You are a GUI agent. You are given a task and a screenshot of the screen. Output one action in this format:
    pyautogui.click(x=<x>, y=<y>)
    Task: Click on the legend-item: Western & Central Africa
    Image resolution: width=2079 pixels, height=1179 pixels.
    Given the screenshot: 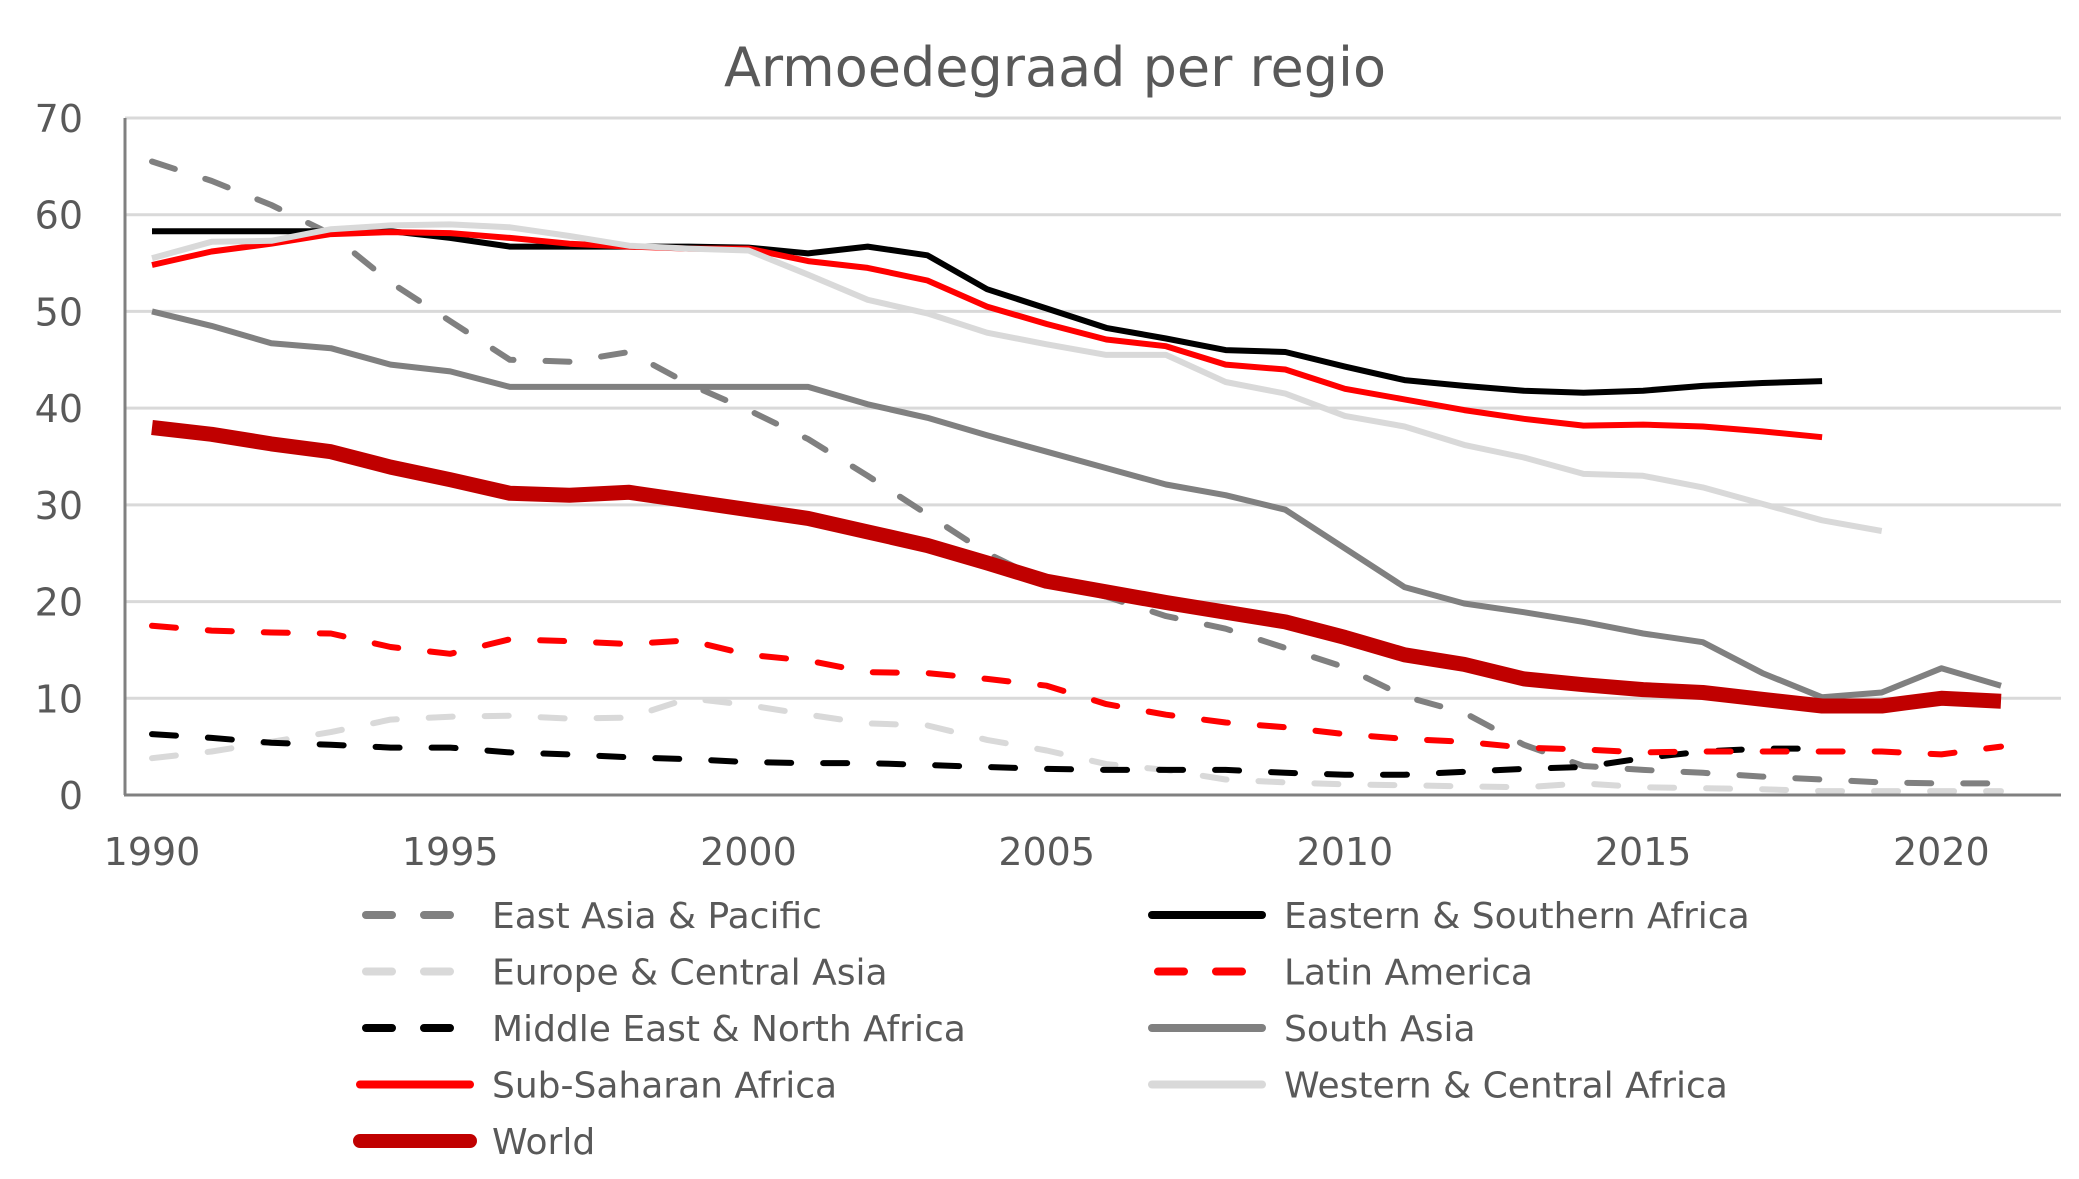 What is the action you would take?
    pyautogui.click(x=1438, y=1086)
    